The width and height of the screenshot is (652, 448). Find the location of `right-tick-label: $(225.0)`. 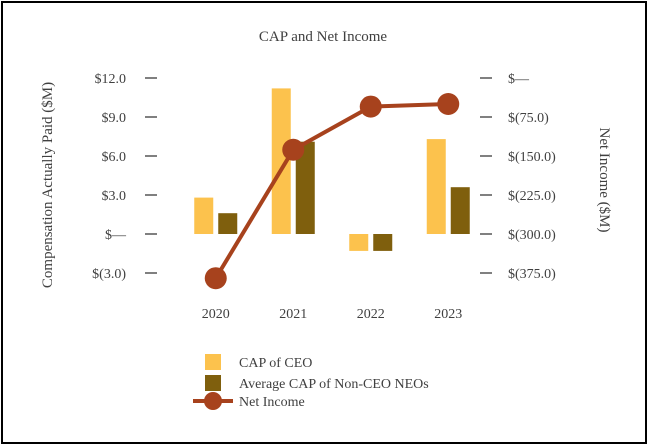

right-tick-label: $(225.0) is located at coordinates (532, 196).